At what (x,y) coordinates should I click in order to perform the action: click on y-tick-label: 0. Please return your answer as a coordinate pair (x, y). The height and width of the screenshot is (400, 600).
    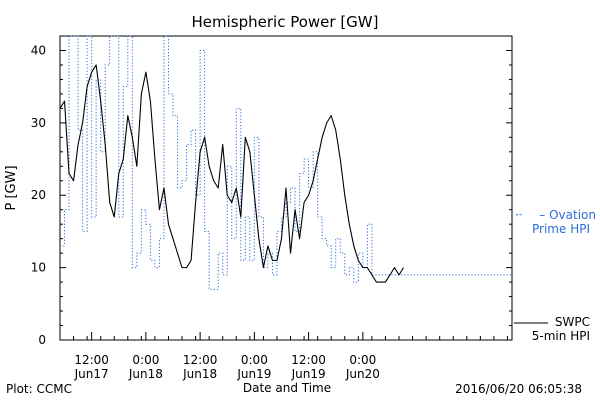
    Looking at the image, I should click on (42, 340).